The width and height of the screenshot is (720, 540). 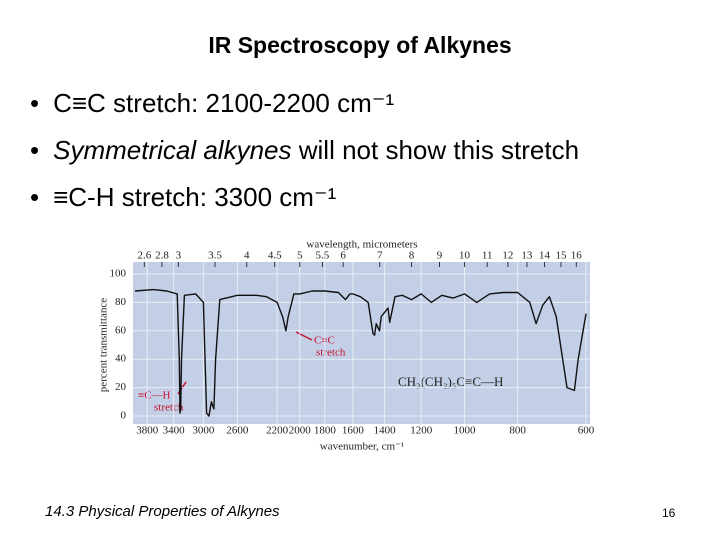 I want to click on x2-tick-label: 3, so click(x=179, y=256).